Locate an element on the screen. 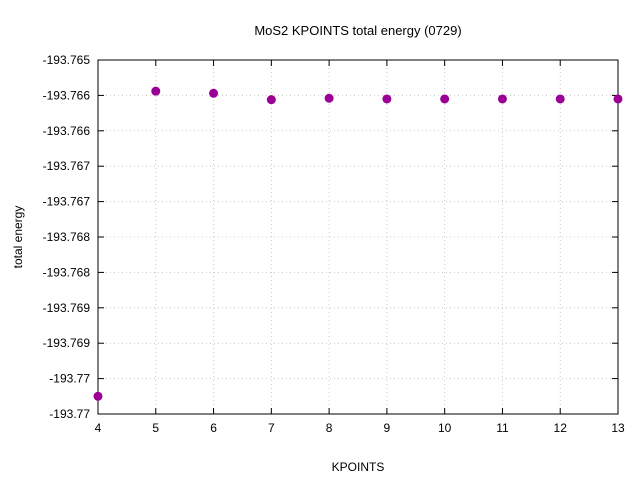 The height and width of the screenshot is (480, 640). x-tick-label: 9 is located at coordinates (387, 428).